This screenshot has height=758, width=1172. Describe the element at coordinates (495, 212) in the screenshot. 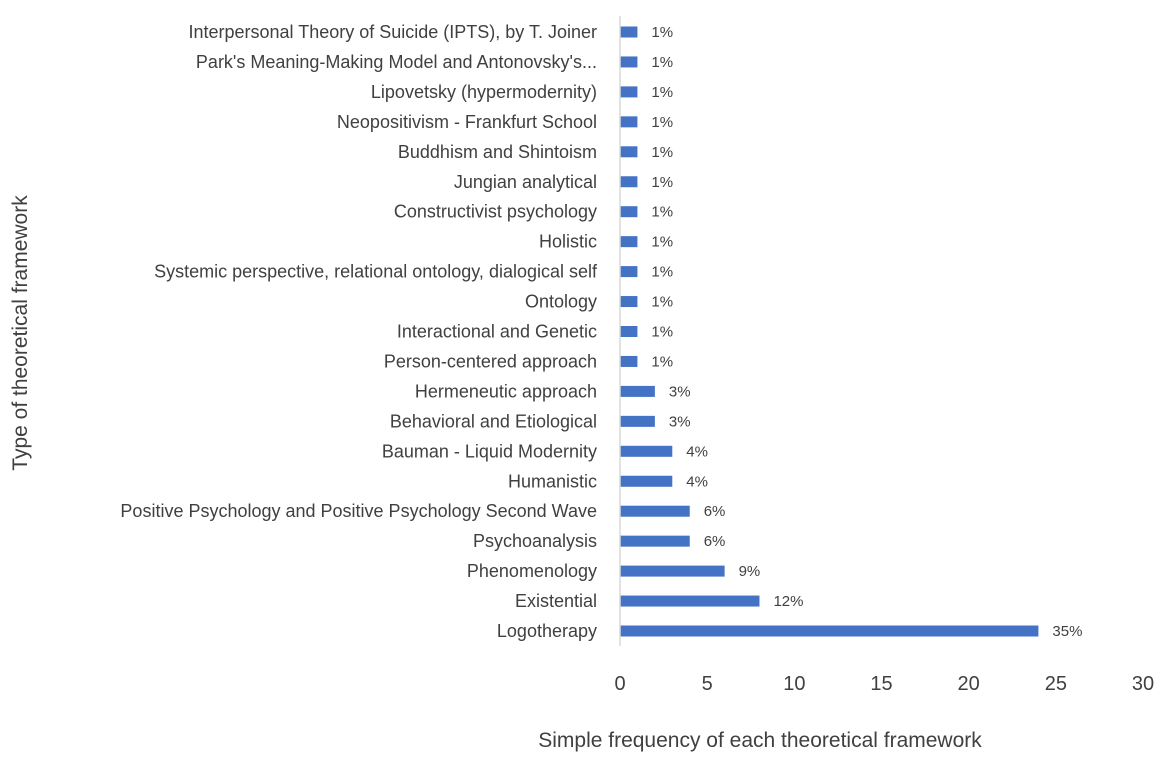

I see `category-label: Constructivist psychology` at that location.